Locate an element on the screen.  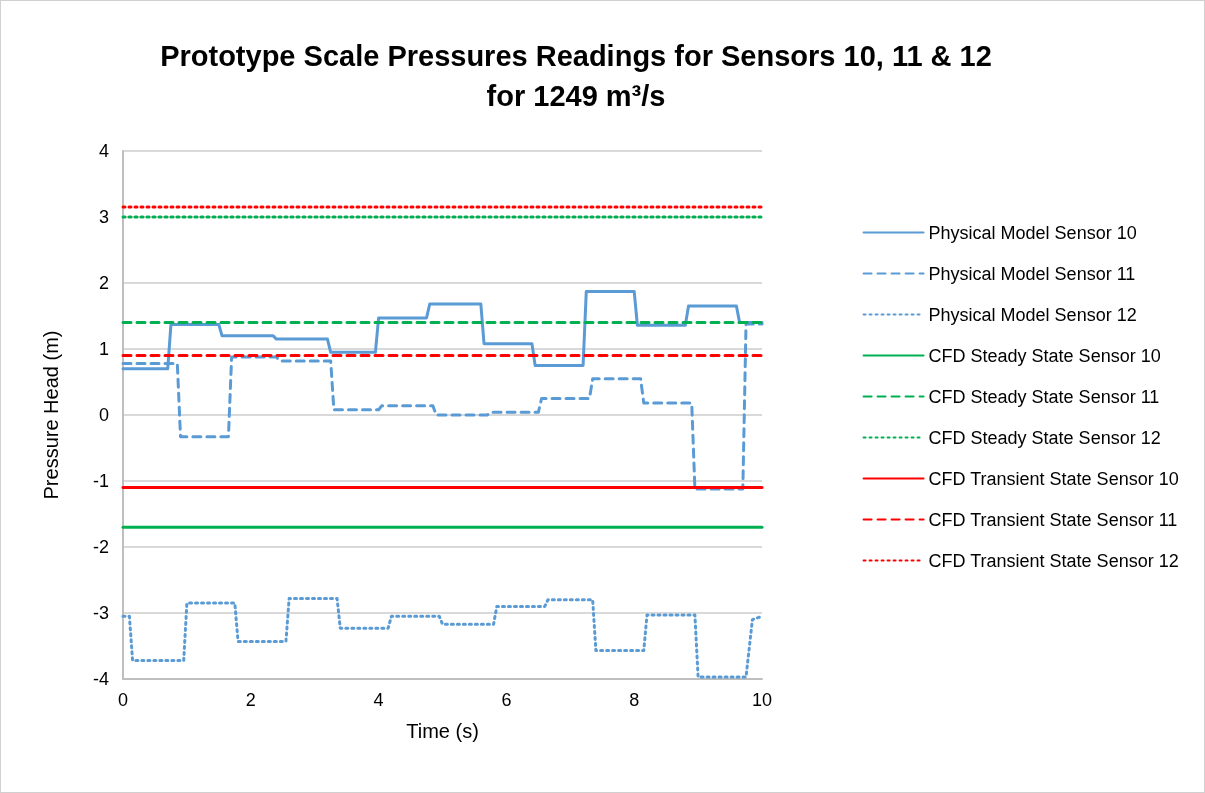
legend-label: CFD Transient State Sensor 11 is located at coordinates (1053, 519).